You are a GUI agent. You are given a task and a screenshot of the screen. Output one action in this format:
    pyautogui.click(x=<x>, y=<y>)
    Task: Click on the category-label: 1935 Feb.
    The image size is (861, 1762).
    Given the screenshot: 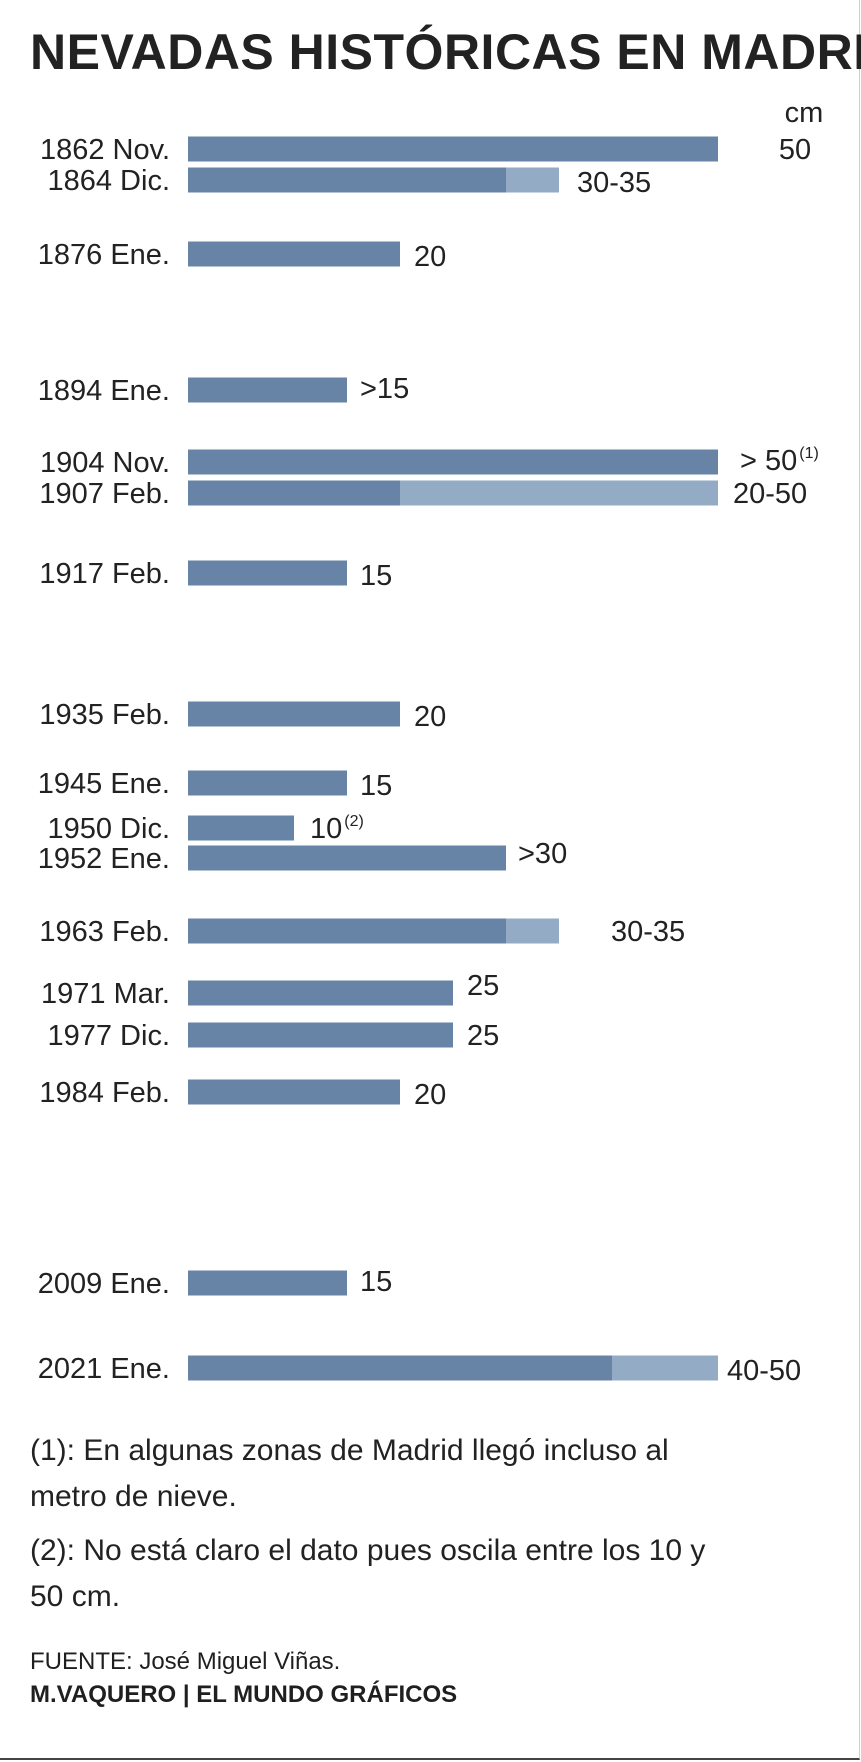 What is the action you would take?
    pyautogui.click(x=104, y=715)
    